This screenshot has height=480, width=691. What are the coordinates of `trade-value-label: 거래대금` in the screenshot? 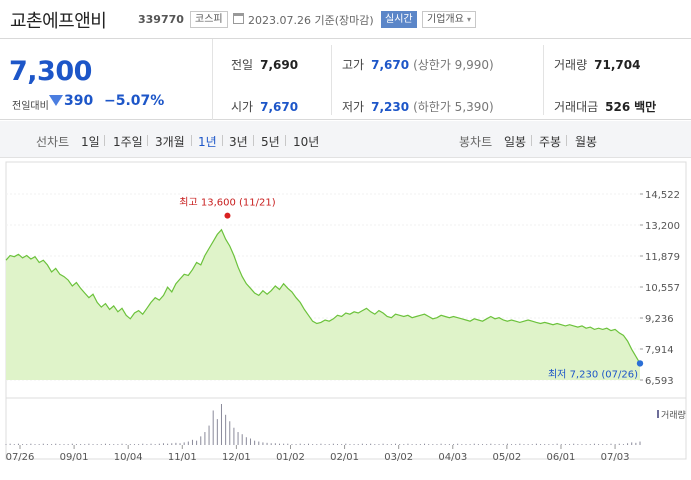 It's located at (576, 107).